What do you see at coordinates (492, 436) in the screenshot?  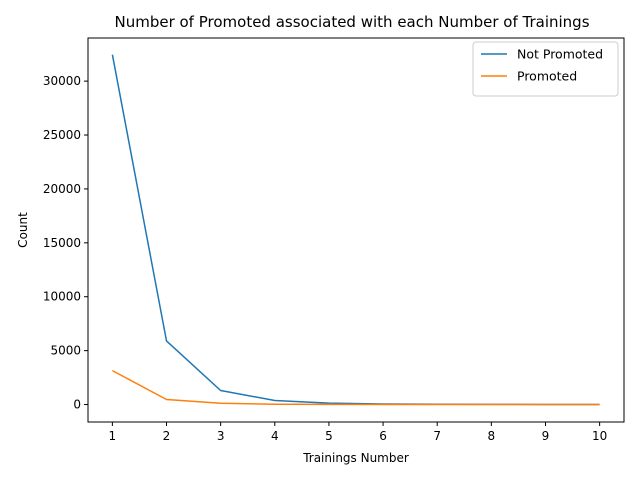 I see `x-tick-label: 8` at bounding box center [492, 436].